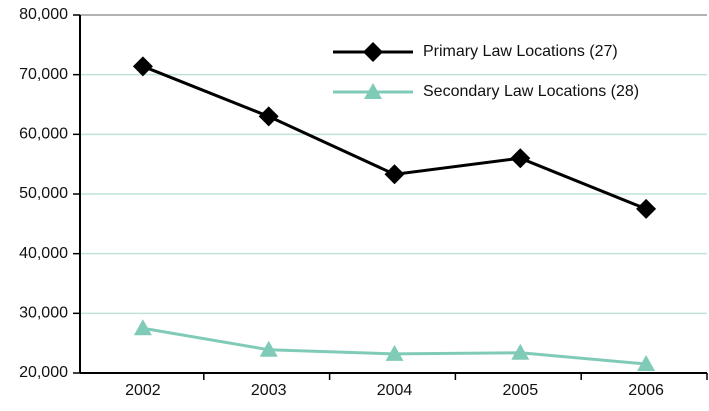 The width and height of the screenshot is (709, 411). I want to click on y-tick-label: 60,000, so click(43, 134).